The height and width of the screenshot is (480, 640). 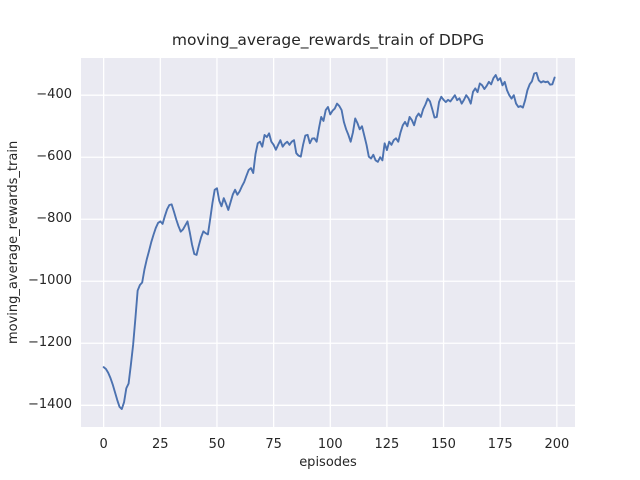 What do you see at coordinates (328, 40) in the screenshot?
I see `chart-title: moving_average_rewards_train of DDPG` at bounding box center [328, 40].